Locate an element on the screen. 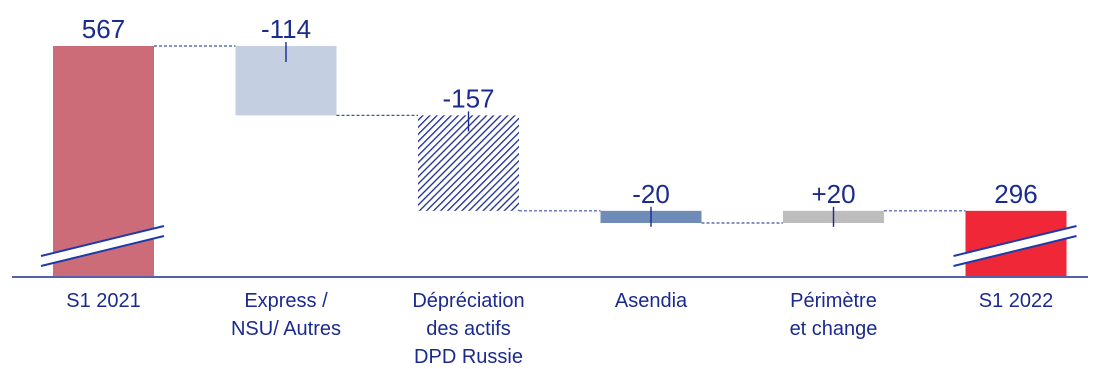 This screenshot has width=1100, height=369. category-label: S1 2022 is located at coordinates (1016, 301).